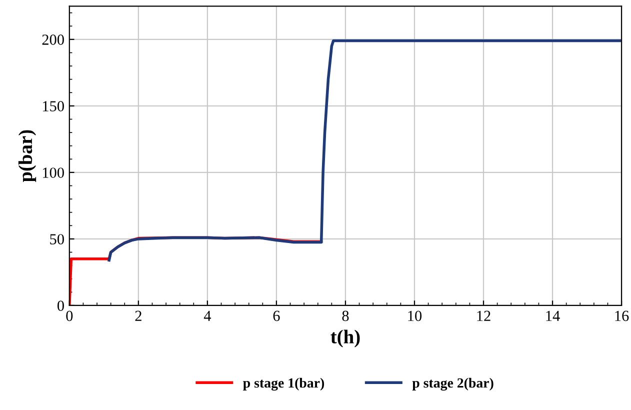 The height and width of the screenshot is (410, 631). I want to click on legend-label: p stage 2(bar), so click(453, 384).